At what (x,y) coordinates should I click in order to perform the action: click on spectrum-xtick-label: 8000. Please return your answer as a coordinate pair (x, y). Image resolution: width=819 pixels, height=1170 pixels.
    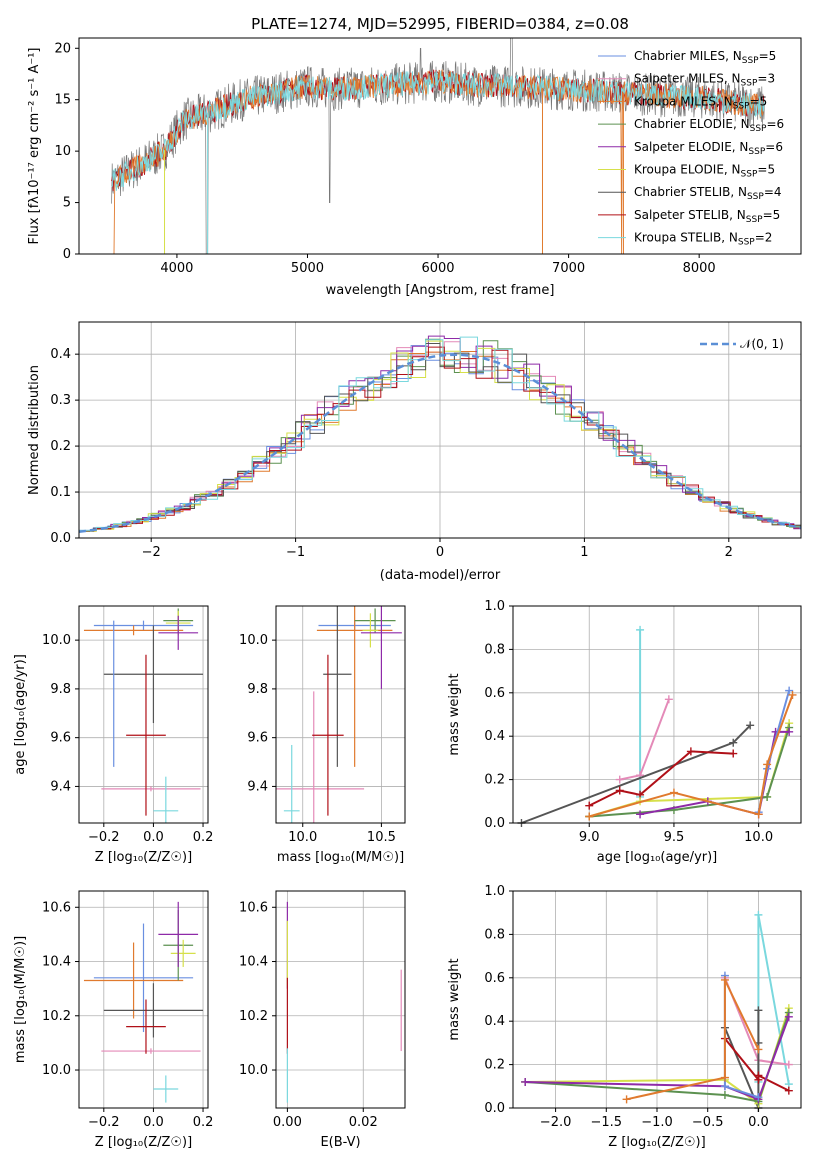
    Looking at the image, I should click on (699, 268).